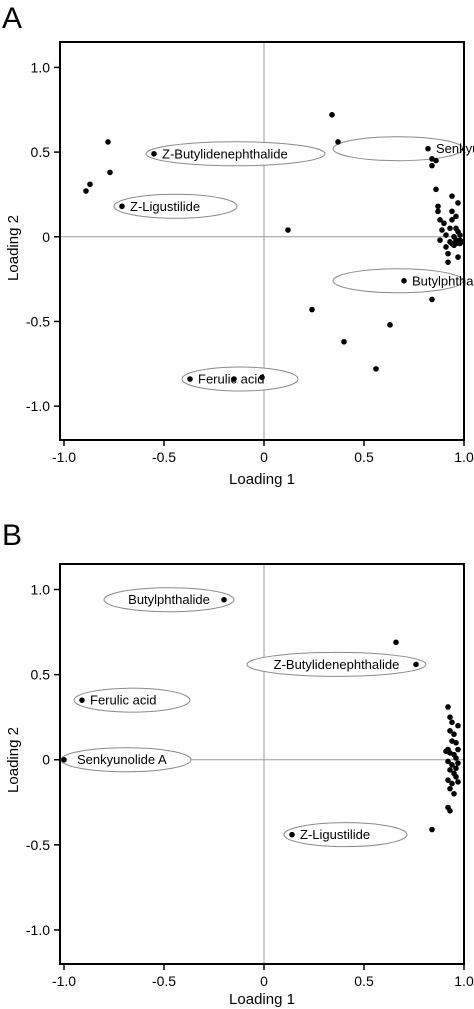 This screenshot has width=474, height=1009. I want to click on annotation-label: Ferulic acid, so click(123, 700).